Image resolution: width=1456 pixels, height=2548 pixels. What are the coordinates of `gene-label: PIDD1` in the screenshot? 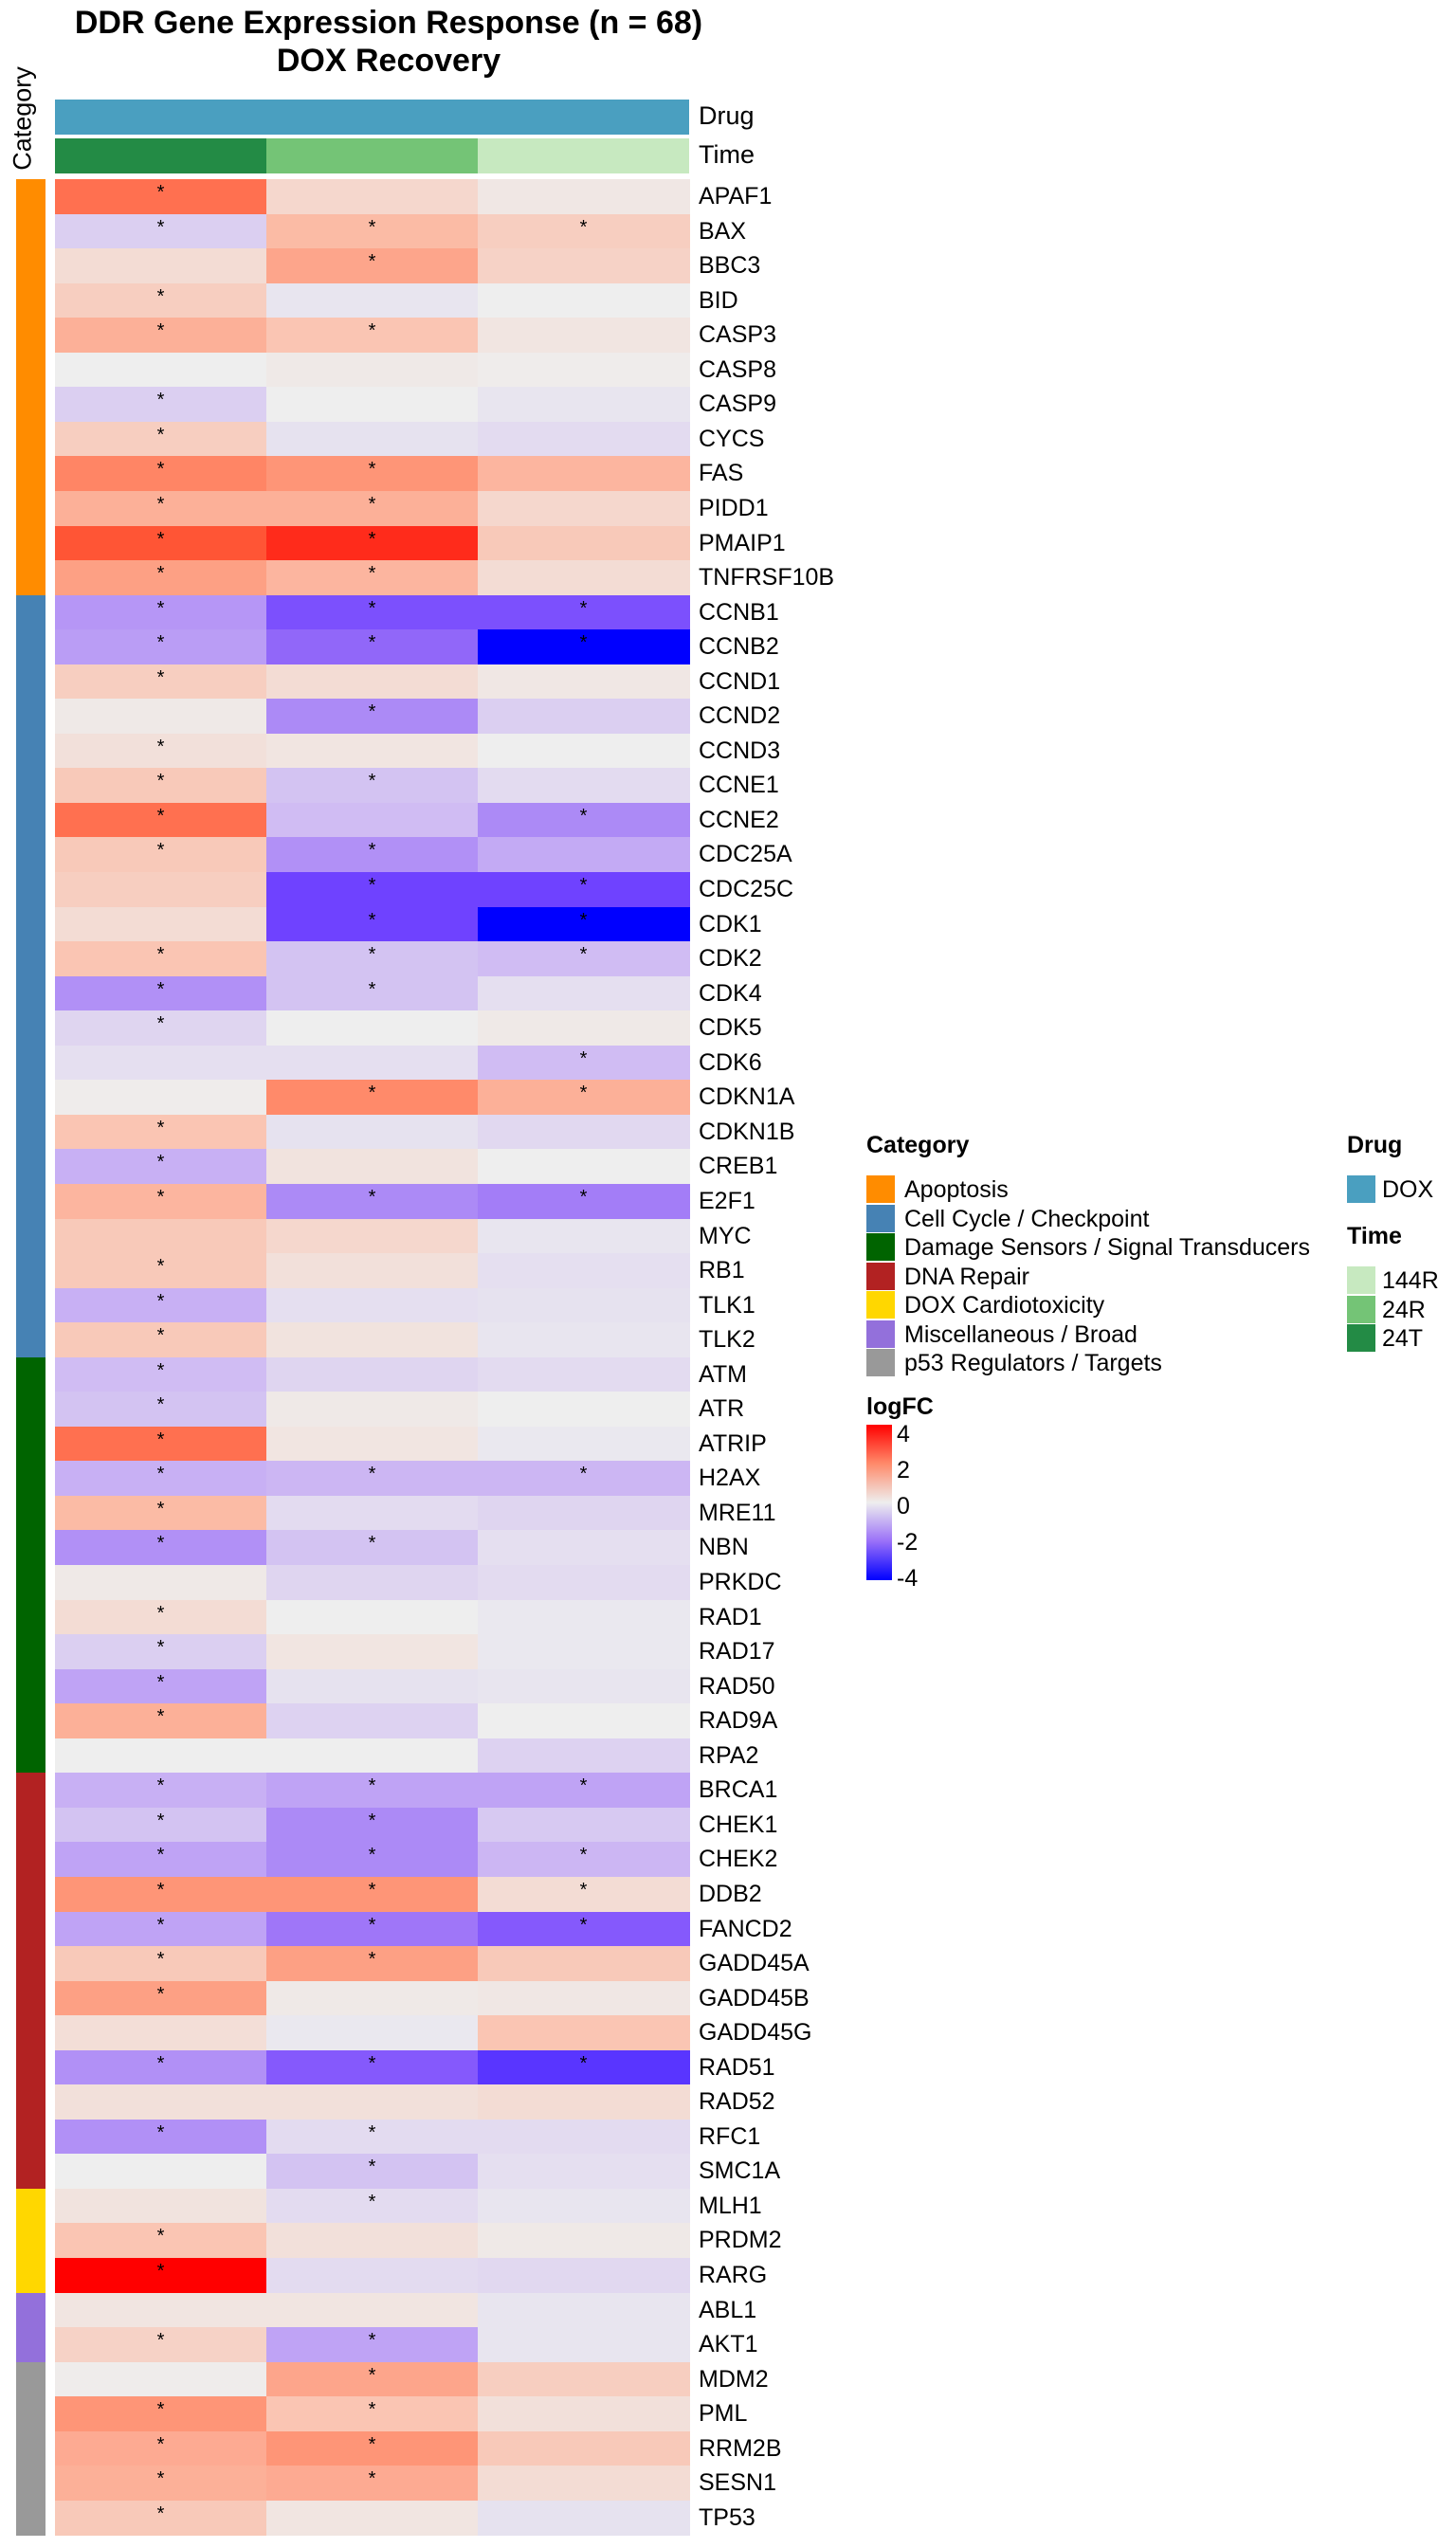 It's located at (734, 507).